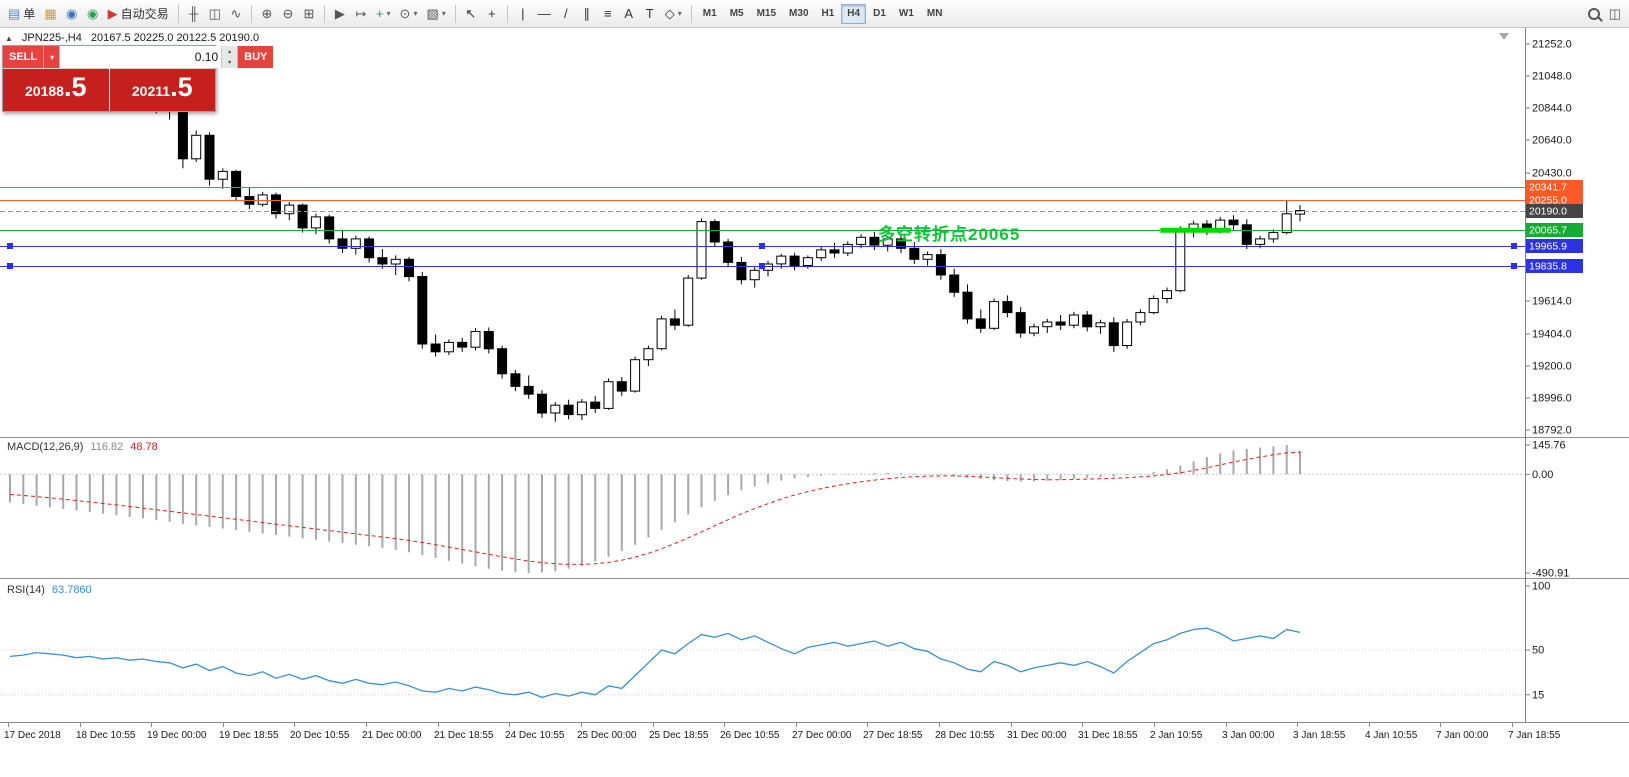 The width and height of the screenshot is (1629, 777). Describe the element at coordinates (854, 13) in the screenshot. I see `timeframe-h4: H4` at that location.